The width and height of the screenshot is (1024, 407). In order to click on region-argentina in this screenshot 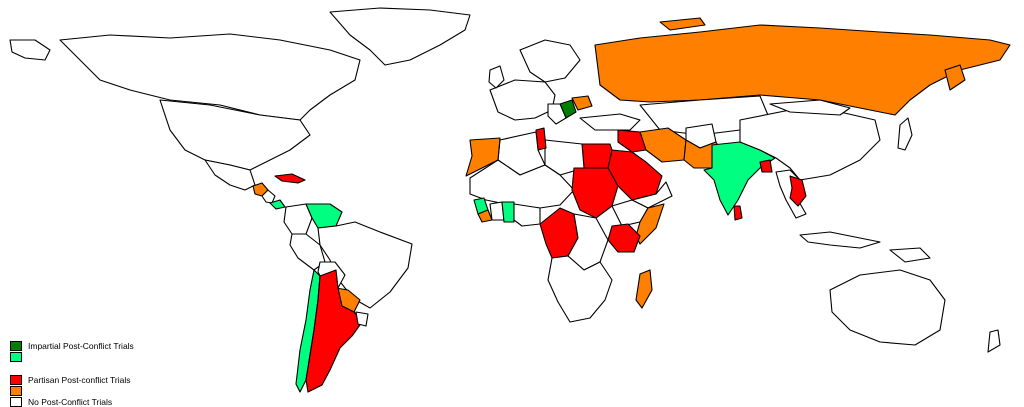, I will do `click(334, 331)`.